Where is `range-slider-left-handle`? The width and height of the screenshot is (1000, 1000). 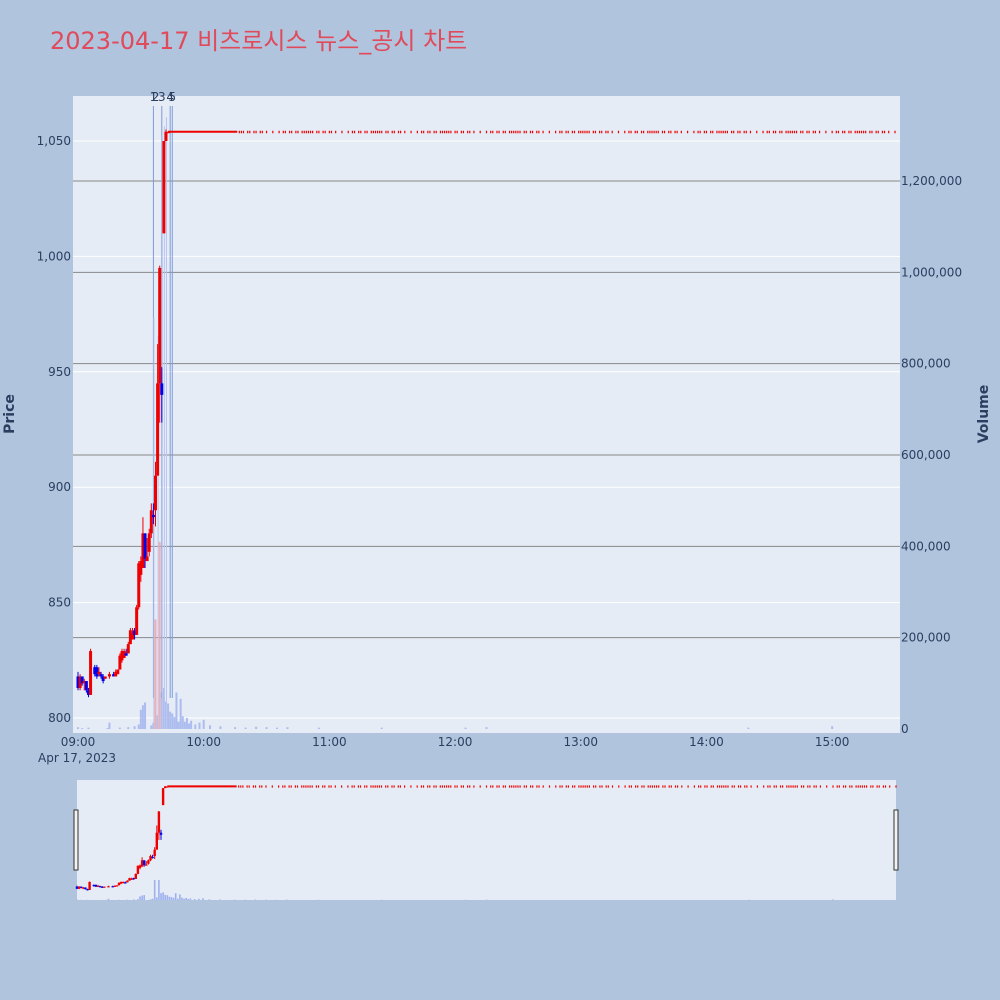
range-slider-left-handle is located at coordinates (76, 840).